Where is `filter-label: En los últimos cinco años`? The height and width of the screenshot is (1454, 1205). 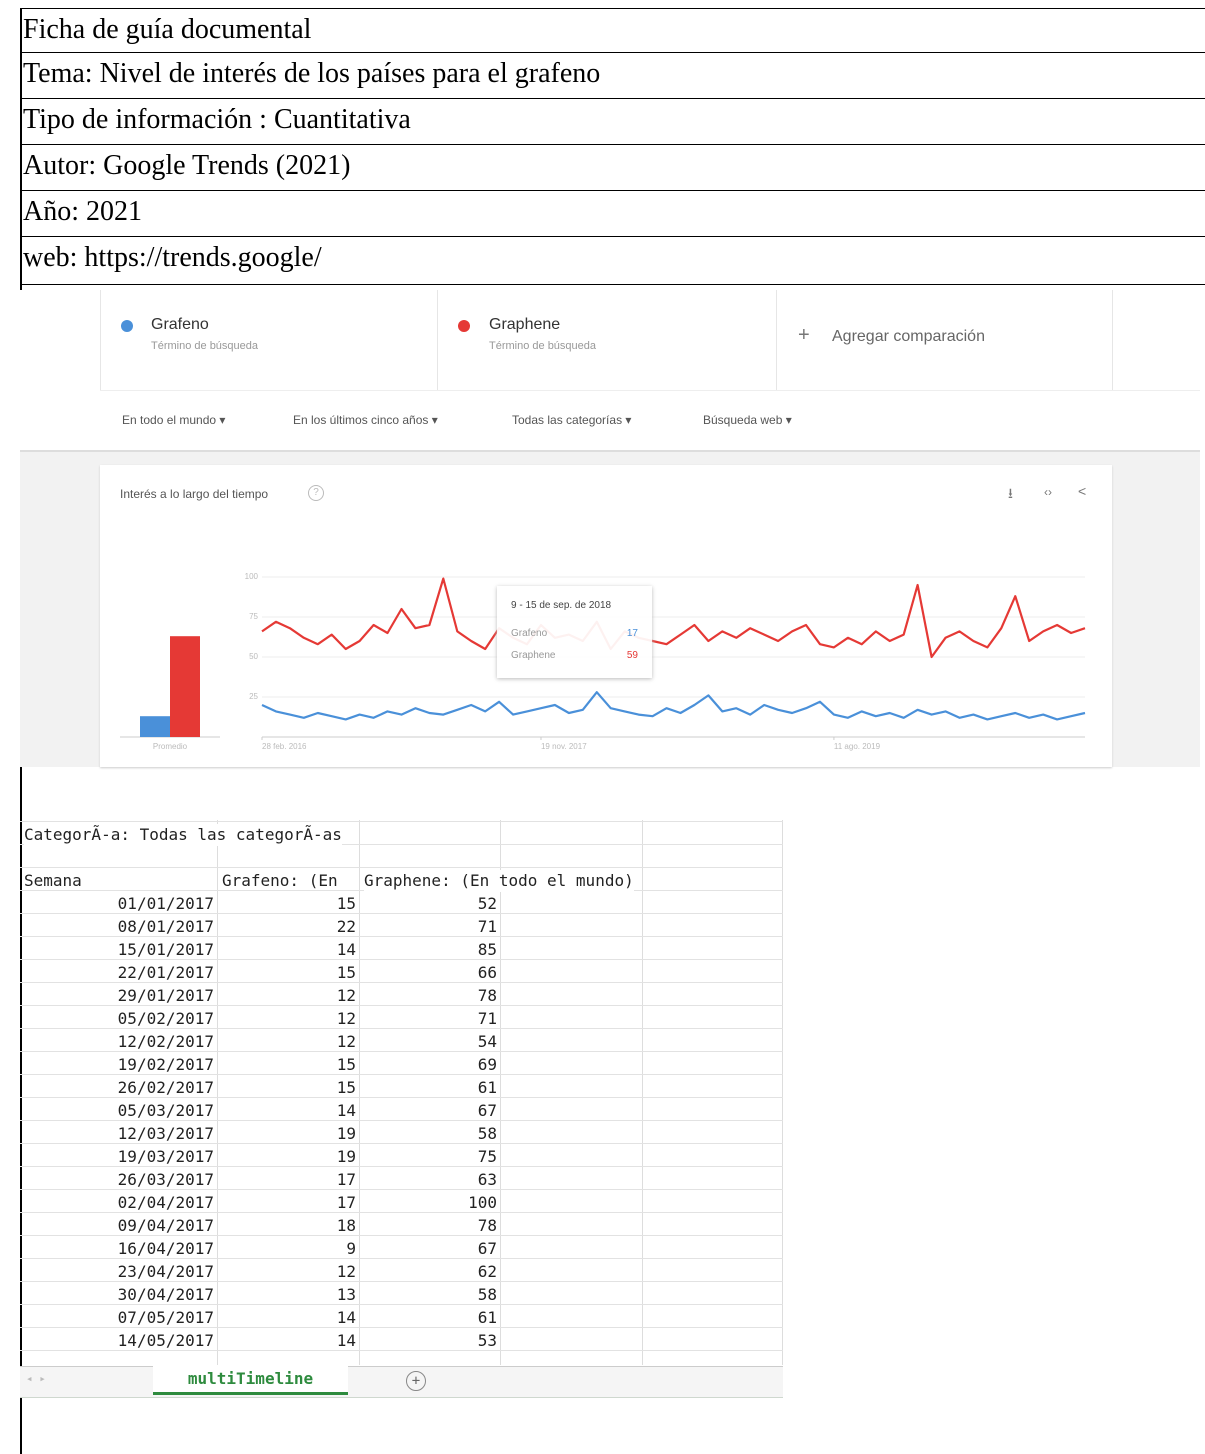
filter-label: En los últimos cinco años is located at coordinates (361, 420).